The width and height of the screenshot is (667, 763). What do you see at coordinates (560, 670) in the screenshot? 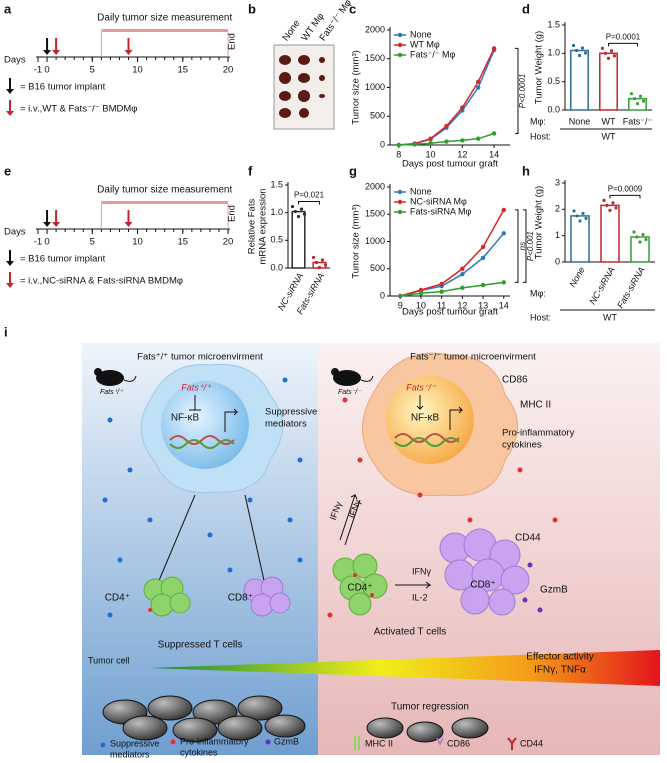
I see `diagram-text: IFNγ, TNFα` at bounding box center [560, 670].